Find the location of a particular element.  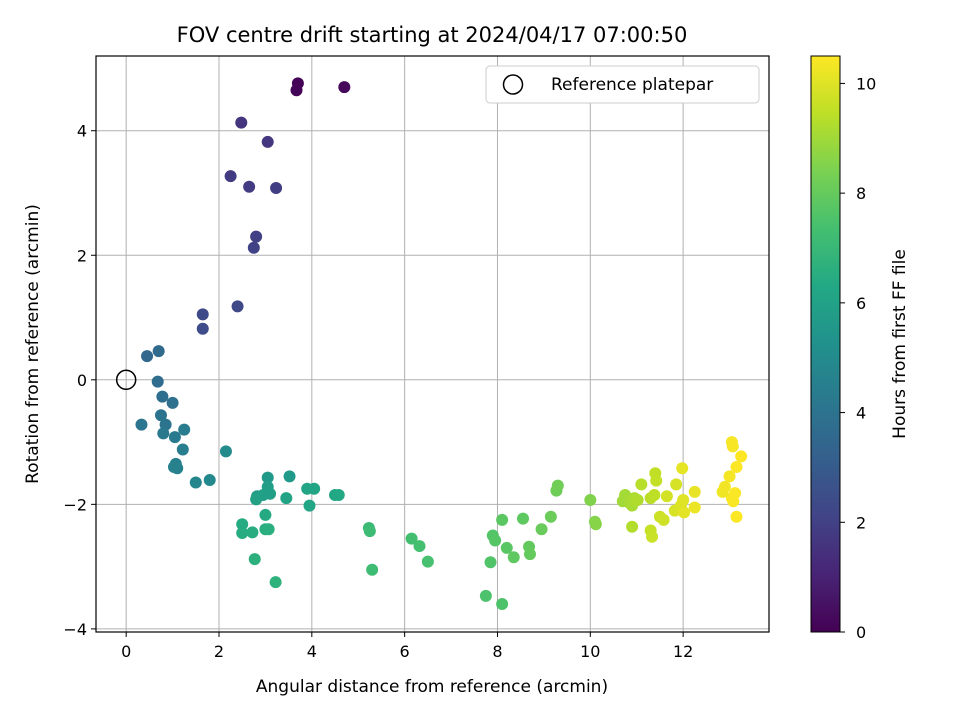

x-tick-label: 10 is located at coordinates (590, 651).